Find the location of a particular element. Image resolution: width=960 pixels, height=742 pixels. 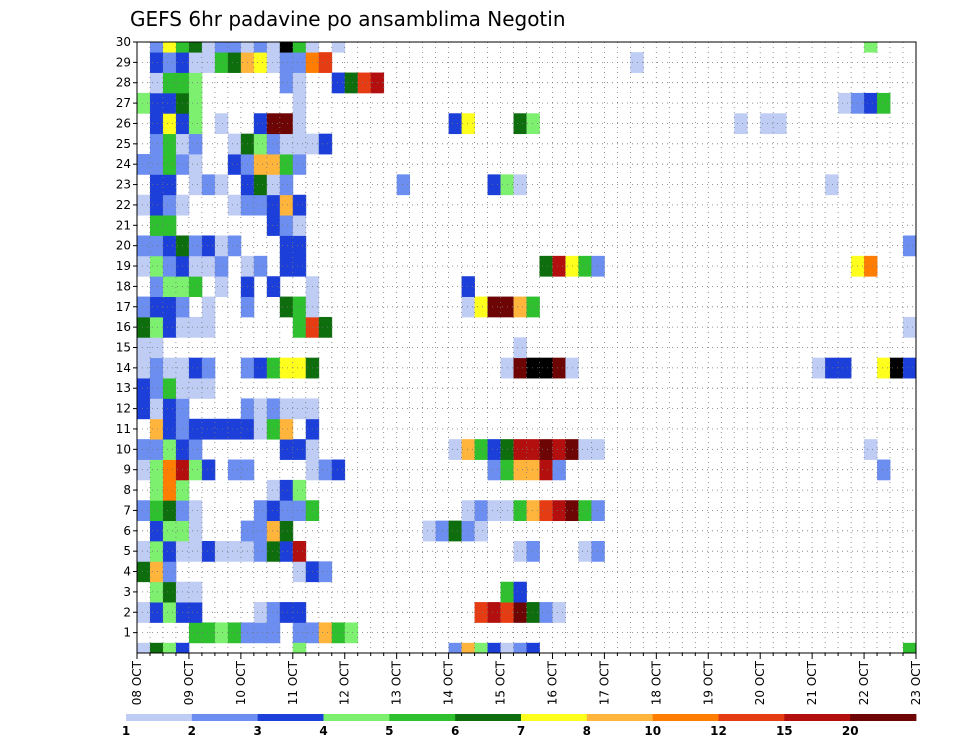

y-tick-label: 27 is located at coordinates (123, 103).